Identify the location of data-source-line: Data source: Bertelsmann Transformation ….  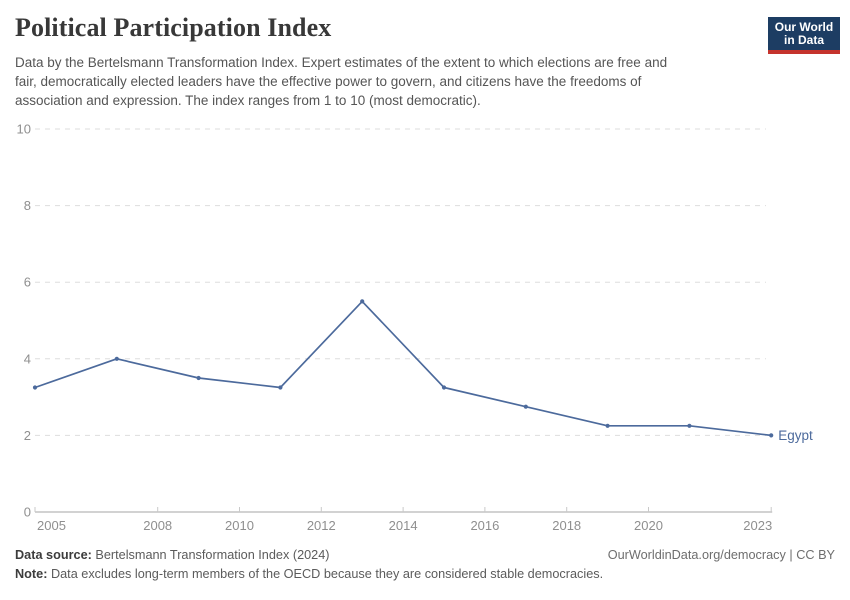
(172, 555).